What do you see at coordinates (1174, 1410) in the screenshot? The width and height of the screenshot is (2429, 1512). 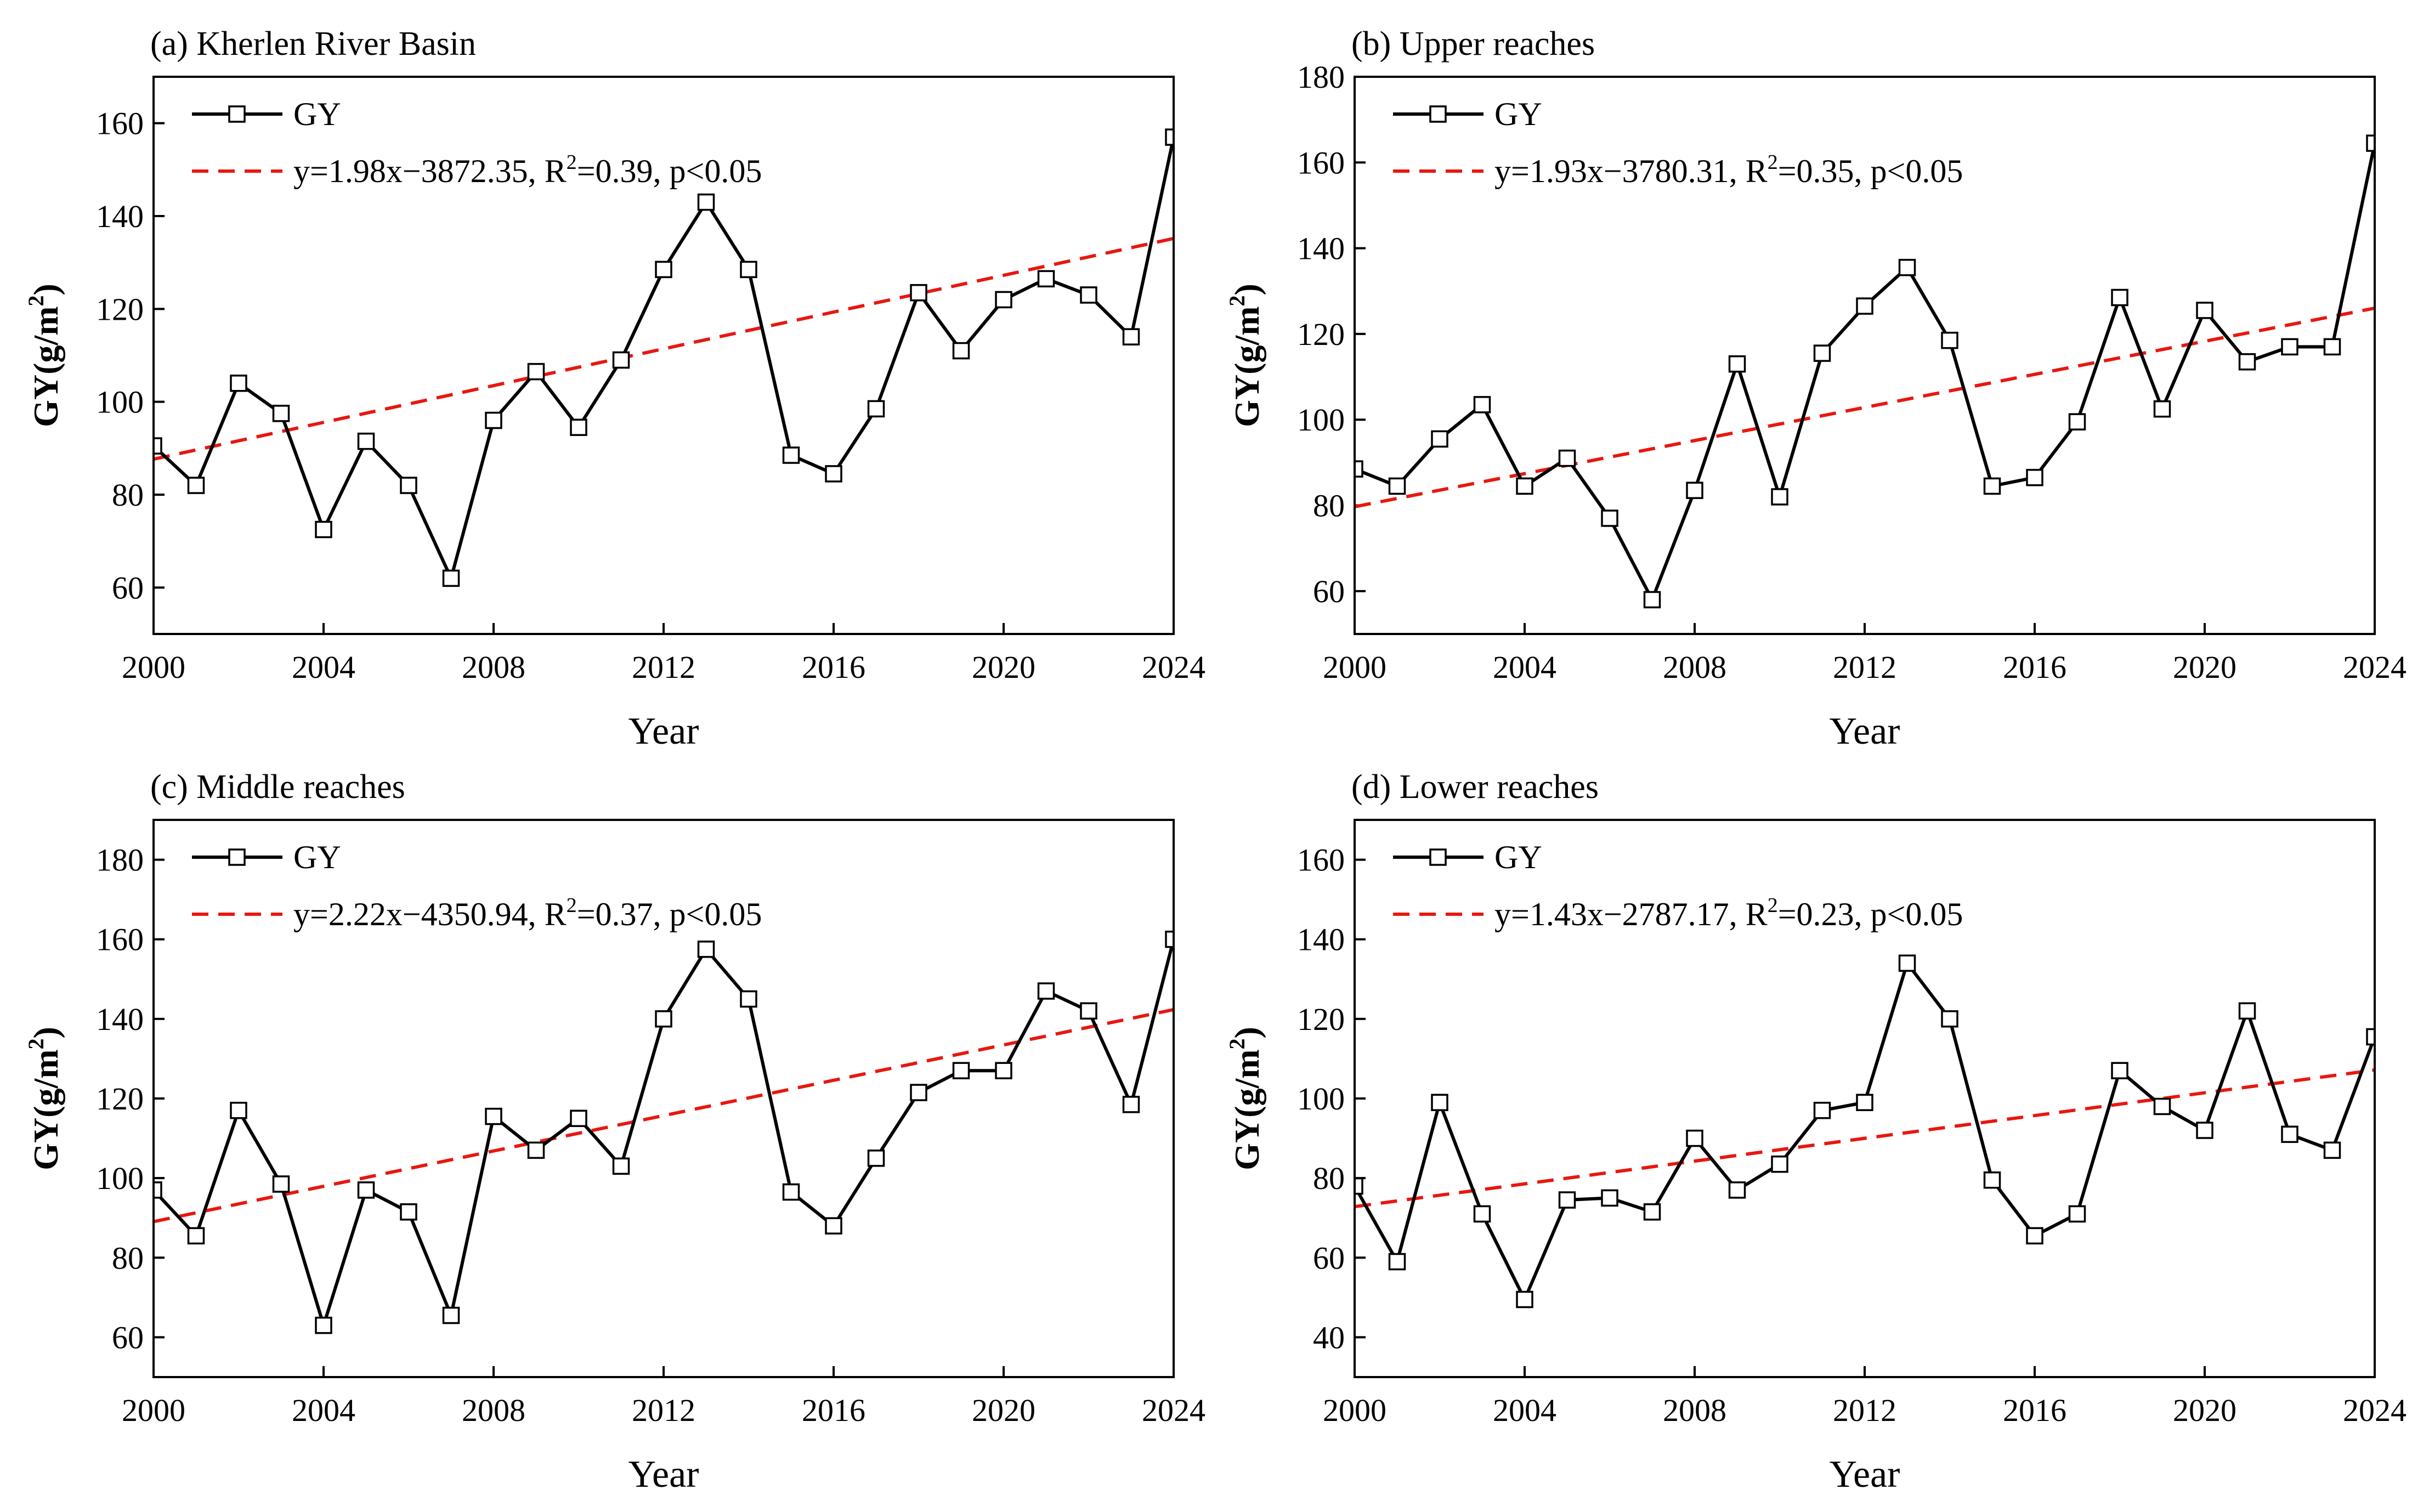 I see `x-tick-label: 2024` at bounding box center [1174, 1410].